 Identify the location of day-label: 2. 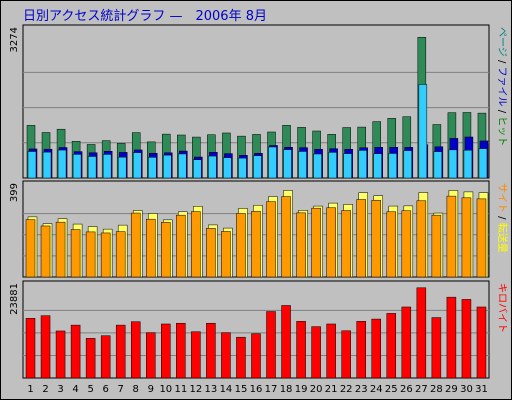
(45, 389).